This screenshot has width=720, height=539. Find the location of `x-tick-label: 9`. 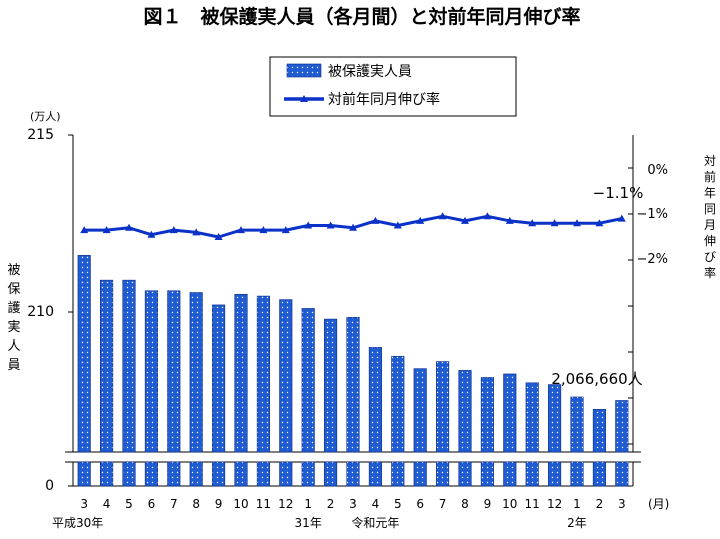

x-tick-label: 9 is located at coordinates (488, 504).